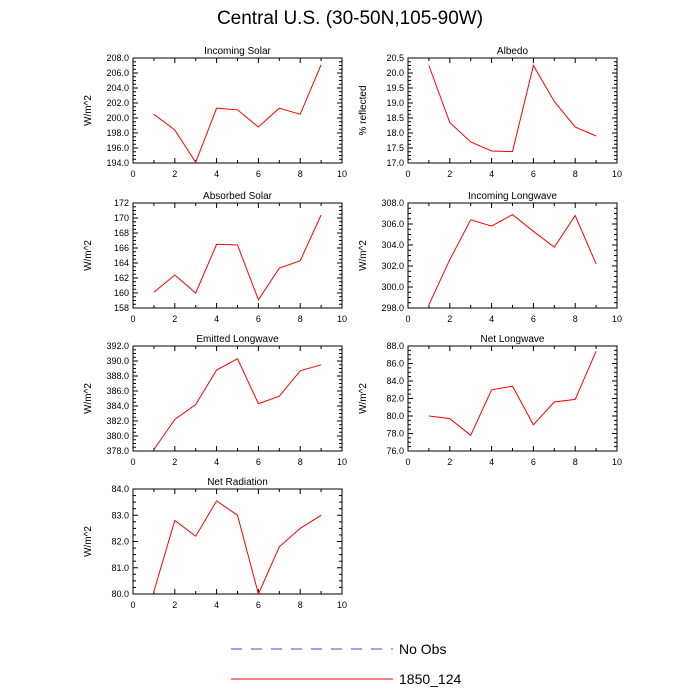 This screenshot has height=700, width=700. I want to click on y-tick-label: 202.0, so click(117, 103).